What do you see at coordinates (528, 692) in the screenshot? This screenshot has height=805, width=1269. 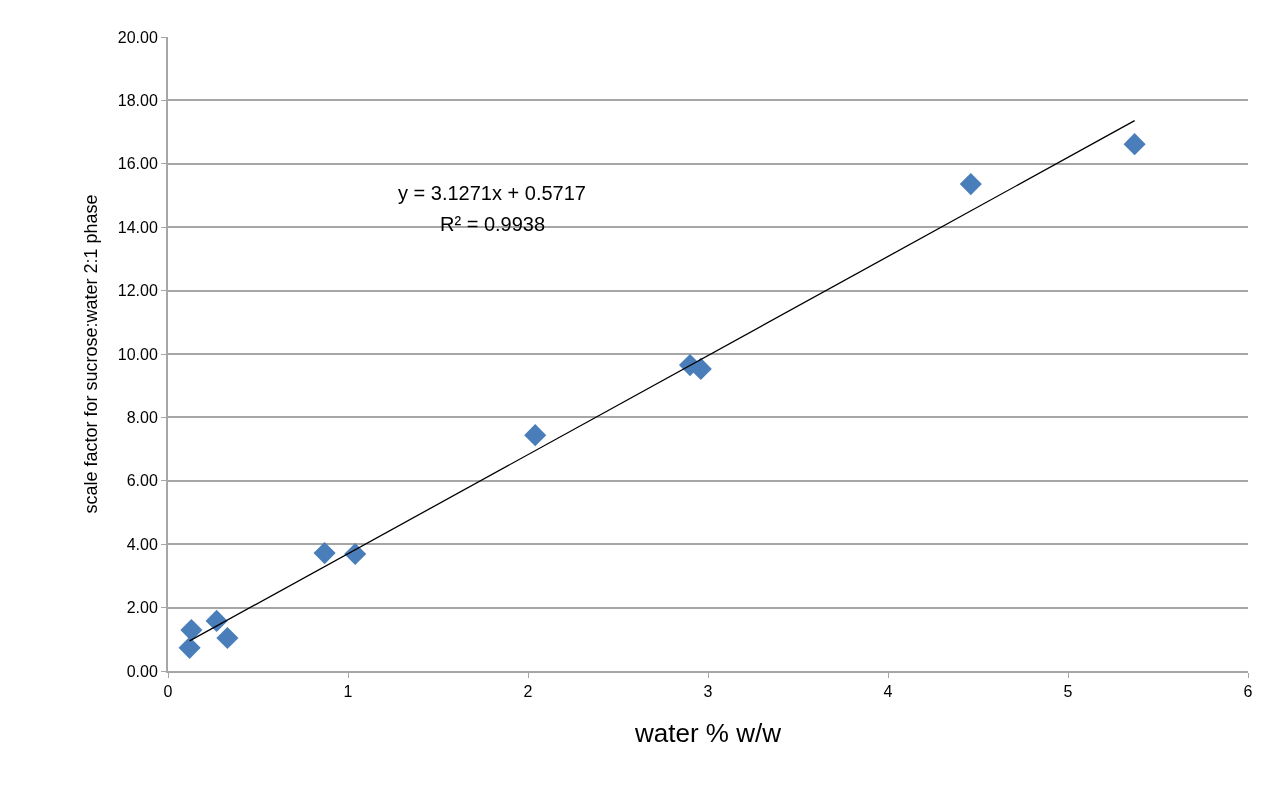 I see `x-tick-label: 2` at bounding box center [528, 692].